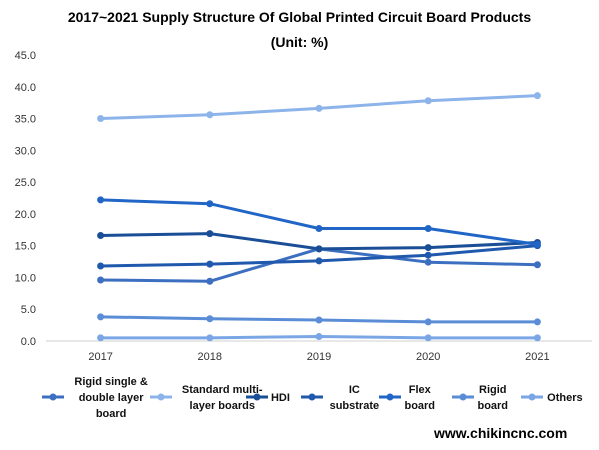  What do you see at coordinates (501, 433) in the screenshot?
I see `source-url: www.chikincnc.com` at bounding box center [501, 433].